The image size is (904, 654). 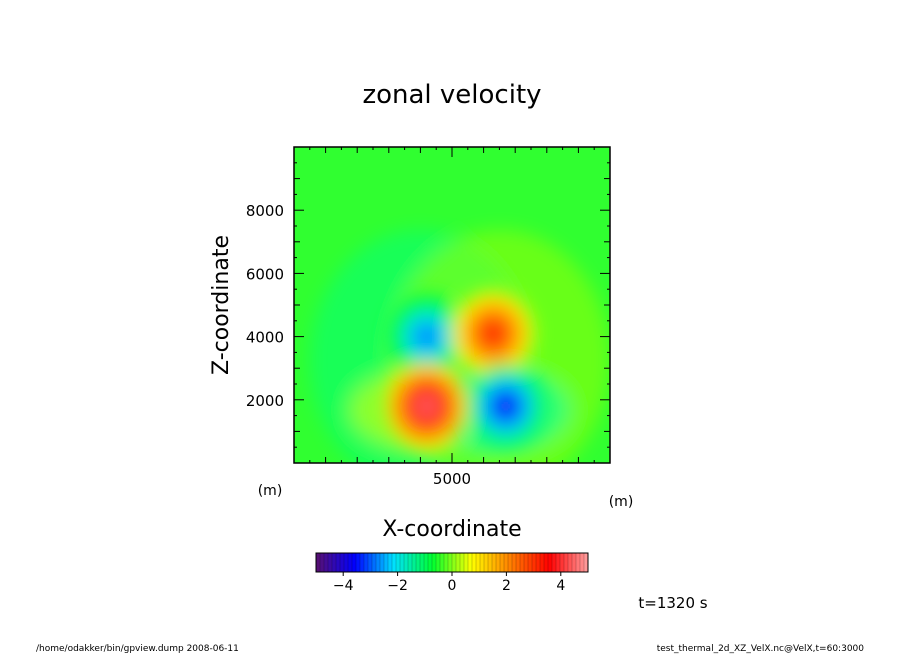 I want to click on x-axis-unit: (m), so click(x=621, y=502).